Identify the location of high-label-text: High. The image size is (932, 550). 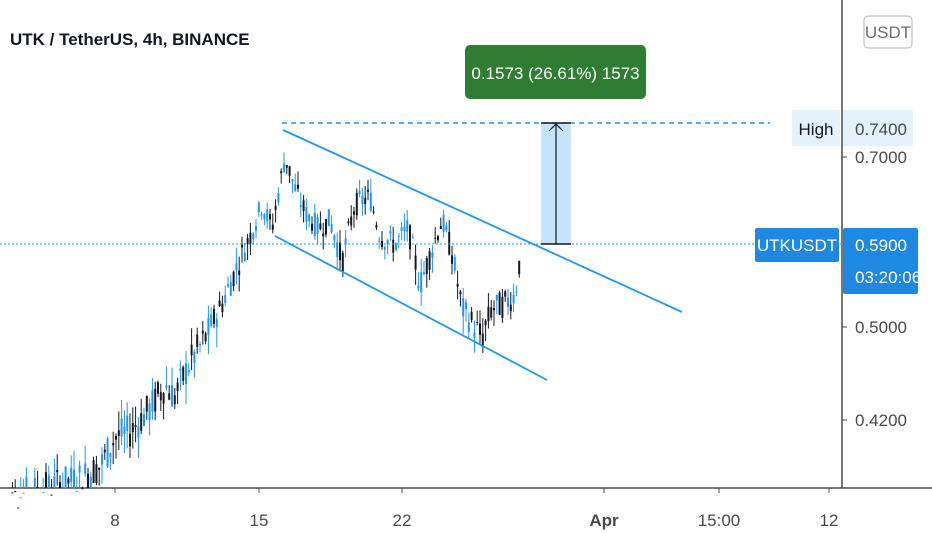
(816, 129).